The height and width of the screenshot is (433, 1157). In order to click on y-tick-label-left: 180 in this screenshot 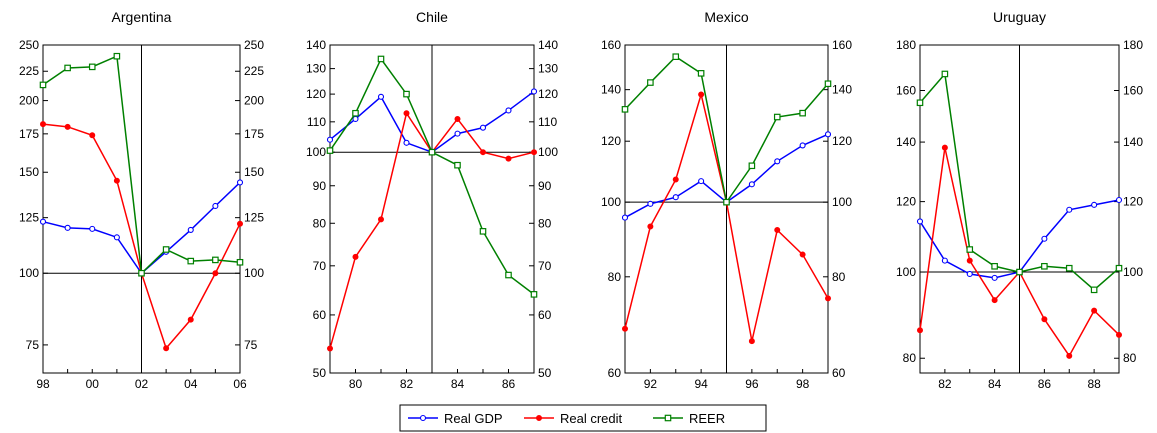, I will do `click(906, 45)`.